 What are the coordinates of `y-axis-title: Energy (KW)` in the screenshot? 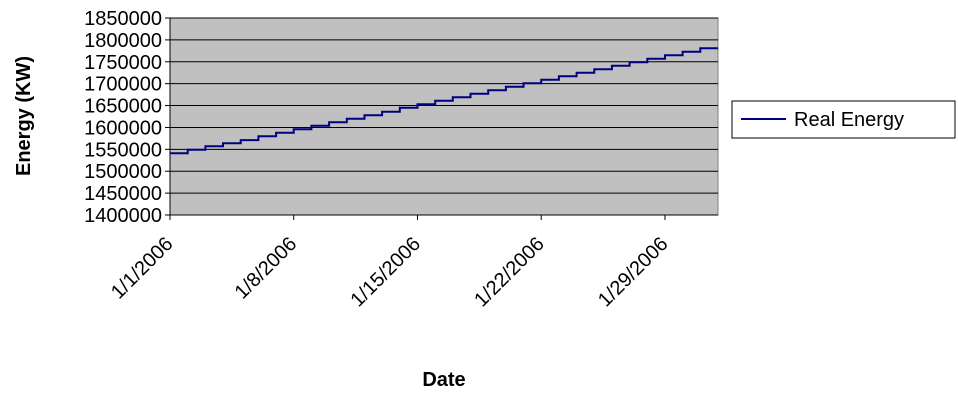 It's located at (24, 116).